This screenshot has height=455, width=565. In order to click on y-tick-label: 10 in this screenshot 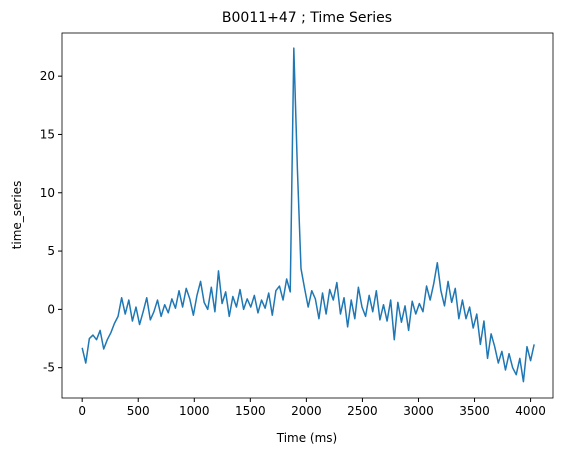, I will do `click(47, 193)`.